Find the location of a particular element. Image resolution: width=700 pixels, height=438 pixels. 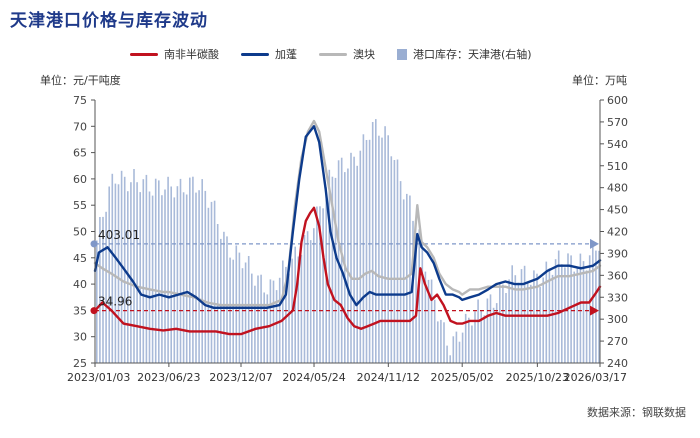

left-tick-label: 35 is located at coordinates (80, 310).